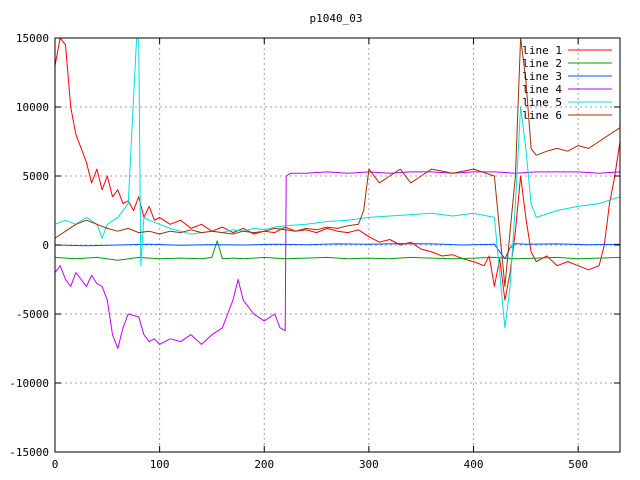 This screenshot has width=640, height=480. I want to click on x-tick-label: 400, so click(474, 464).